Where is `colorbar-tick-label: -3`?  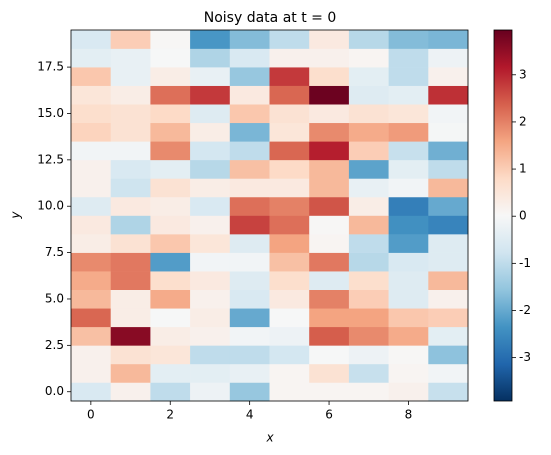
colorbar-tick-label: -3 is located at coordinates (525, 357).